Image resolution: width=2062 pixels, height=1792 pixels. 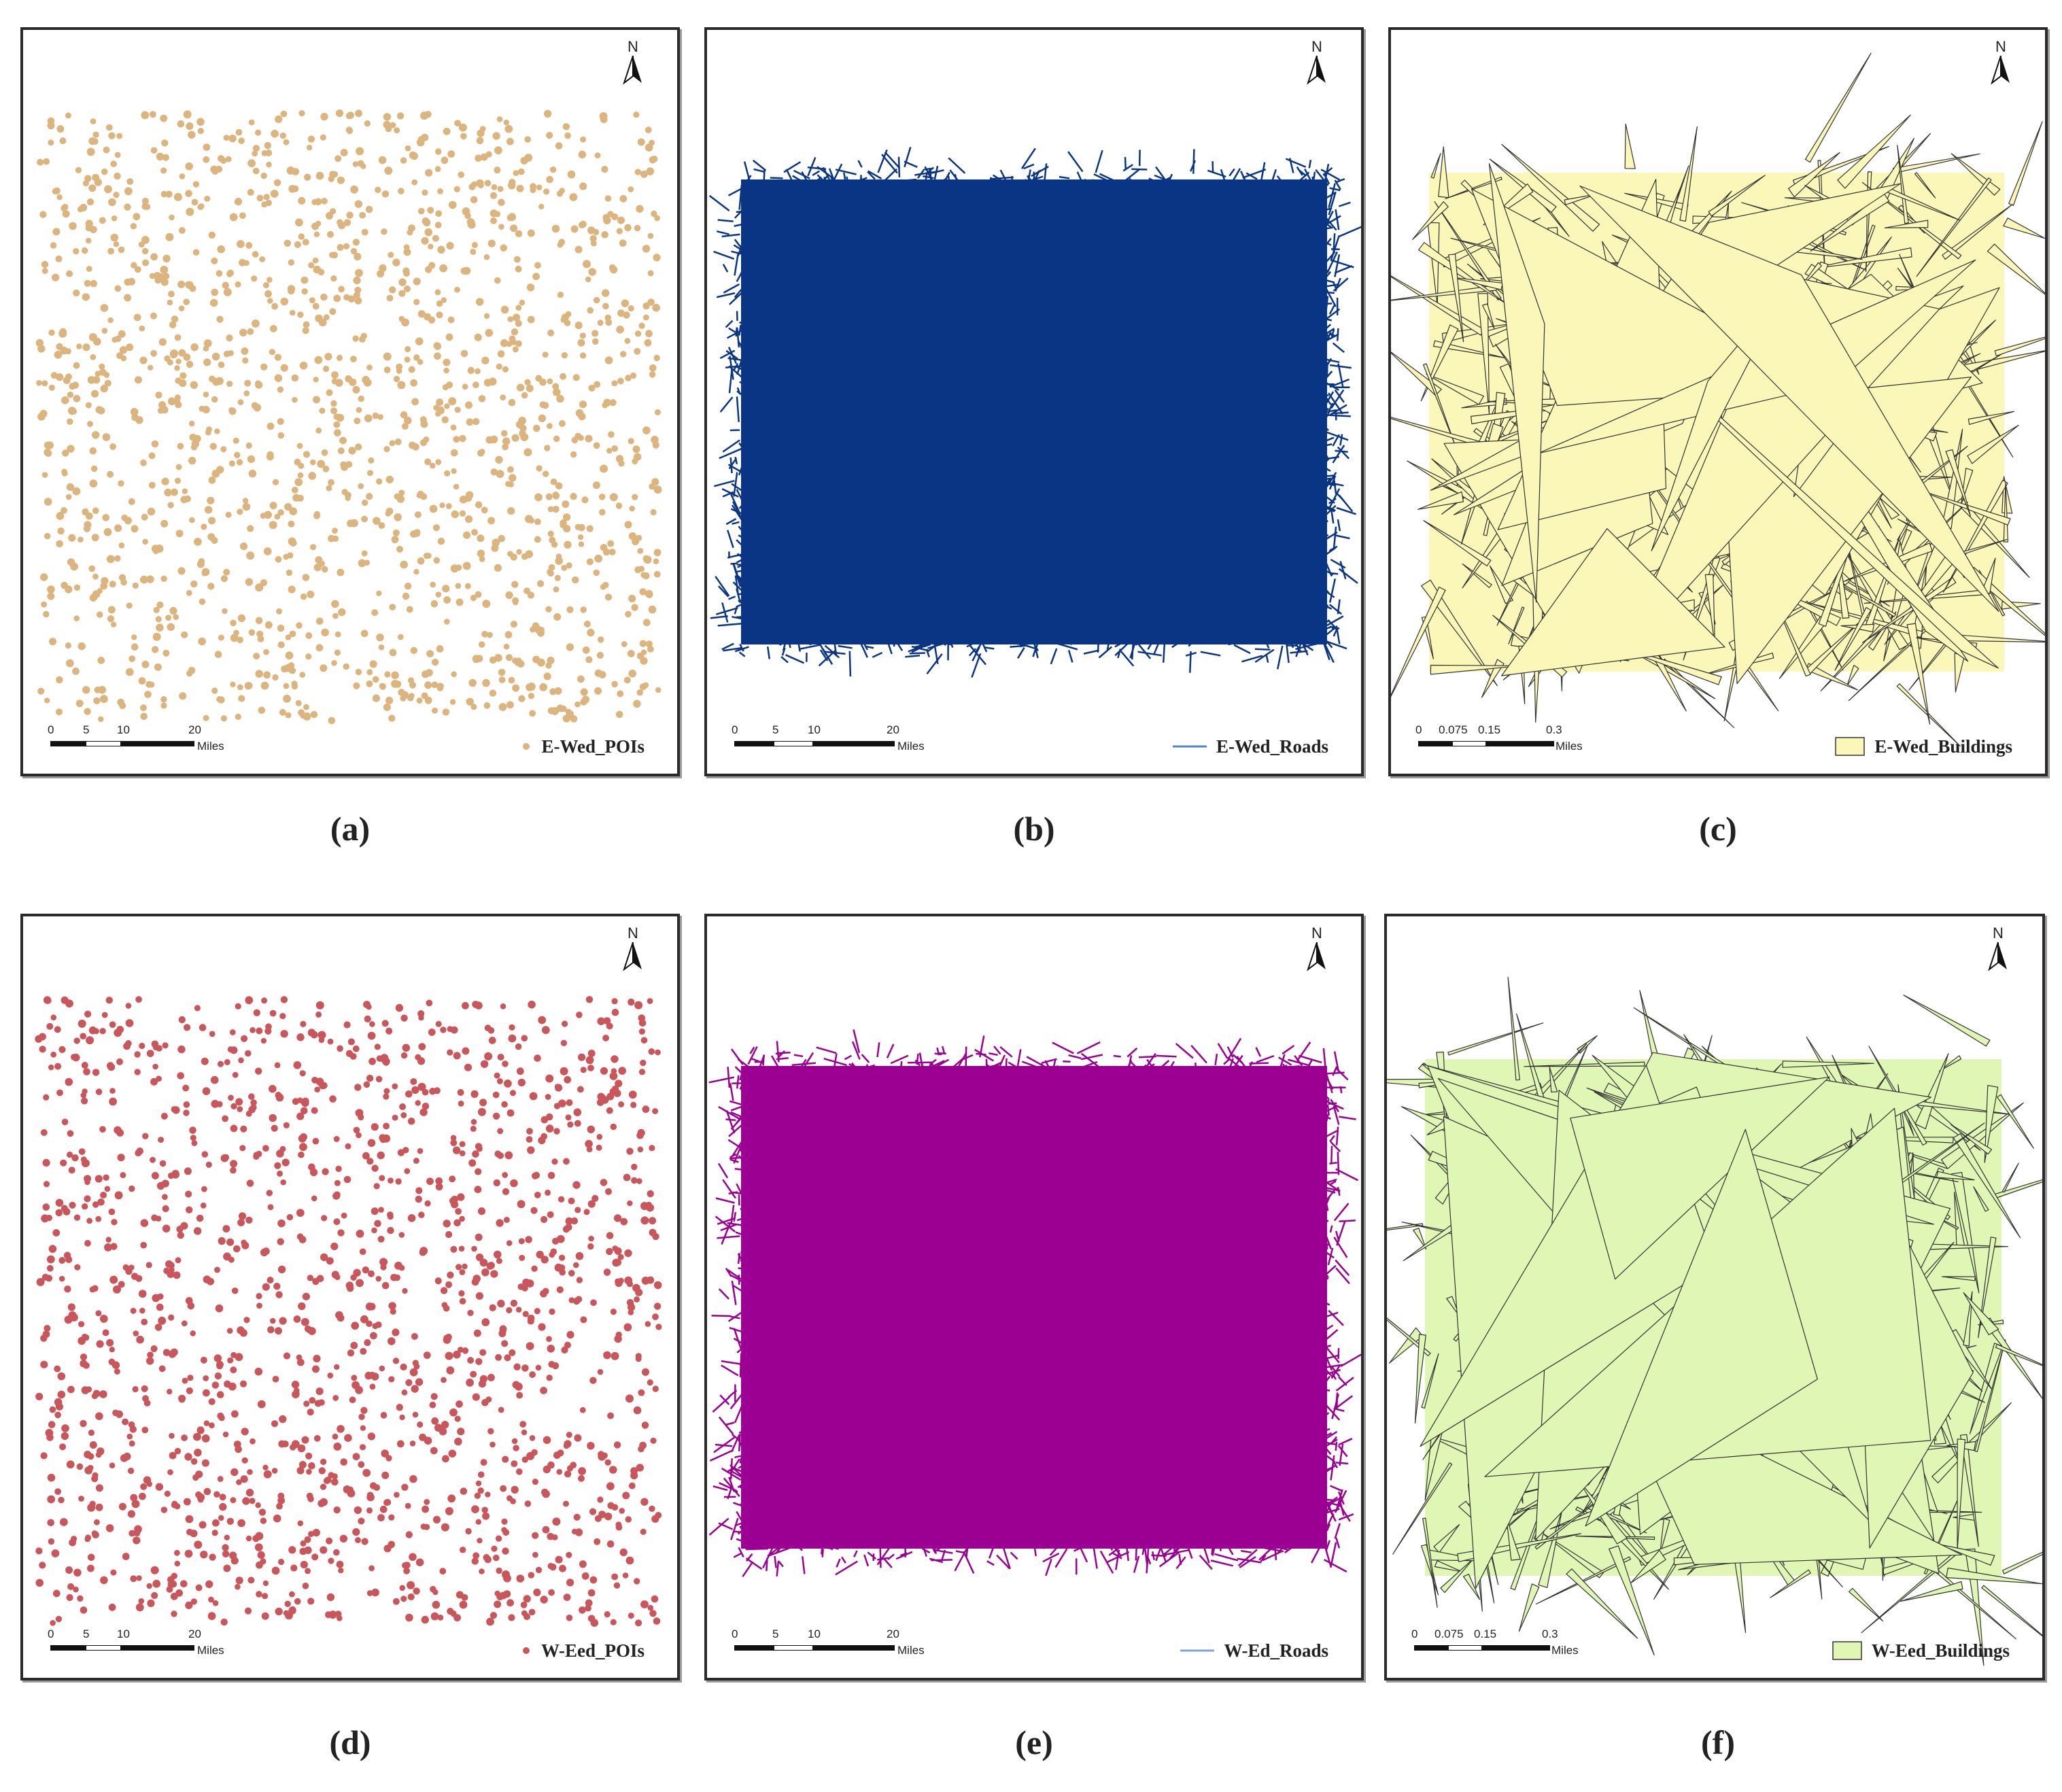 I want to click on panel-caption-b: (b), so click(x=1034, y=829).